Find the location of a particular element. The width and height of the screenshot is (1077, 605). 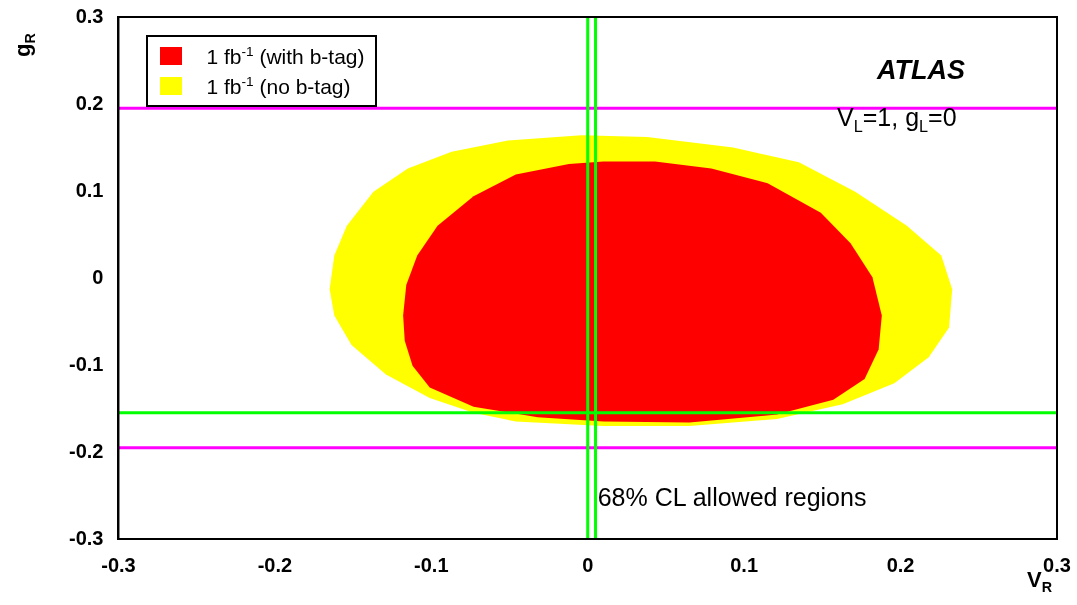

annotation: V$_{L}$=1, g$_{L}$=0 is located at coordinates (897, 119).